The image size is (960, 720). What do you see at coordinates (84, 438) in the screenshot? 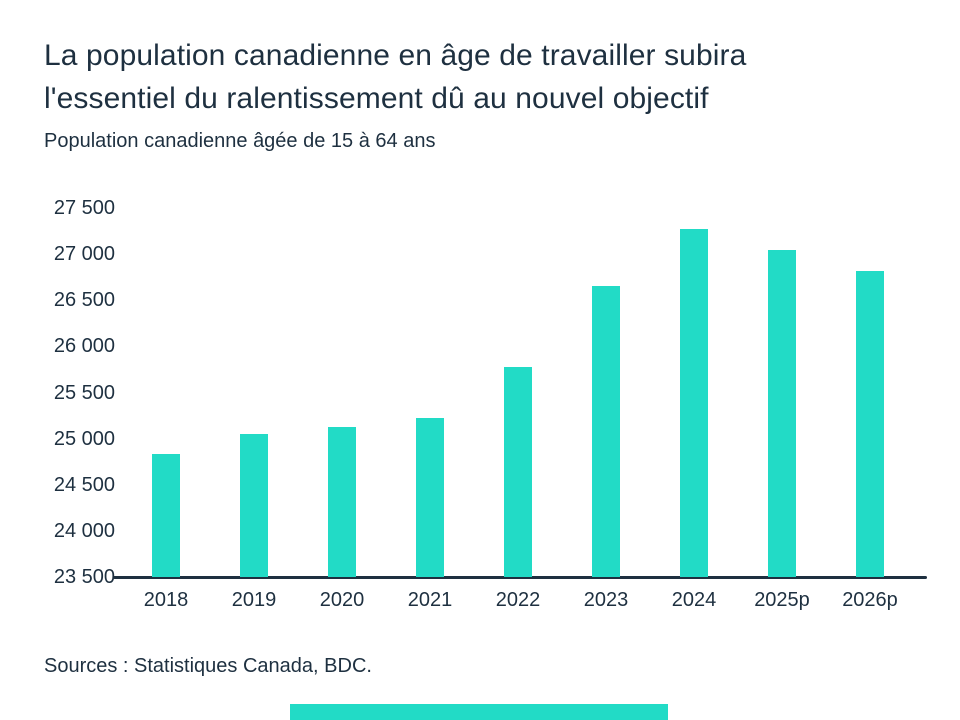
I see `y-tick-label: 25 000` at bounding box center [84, 438].